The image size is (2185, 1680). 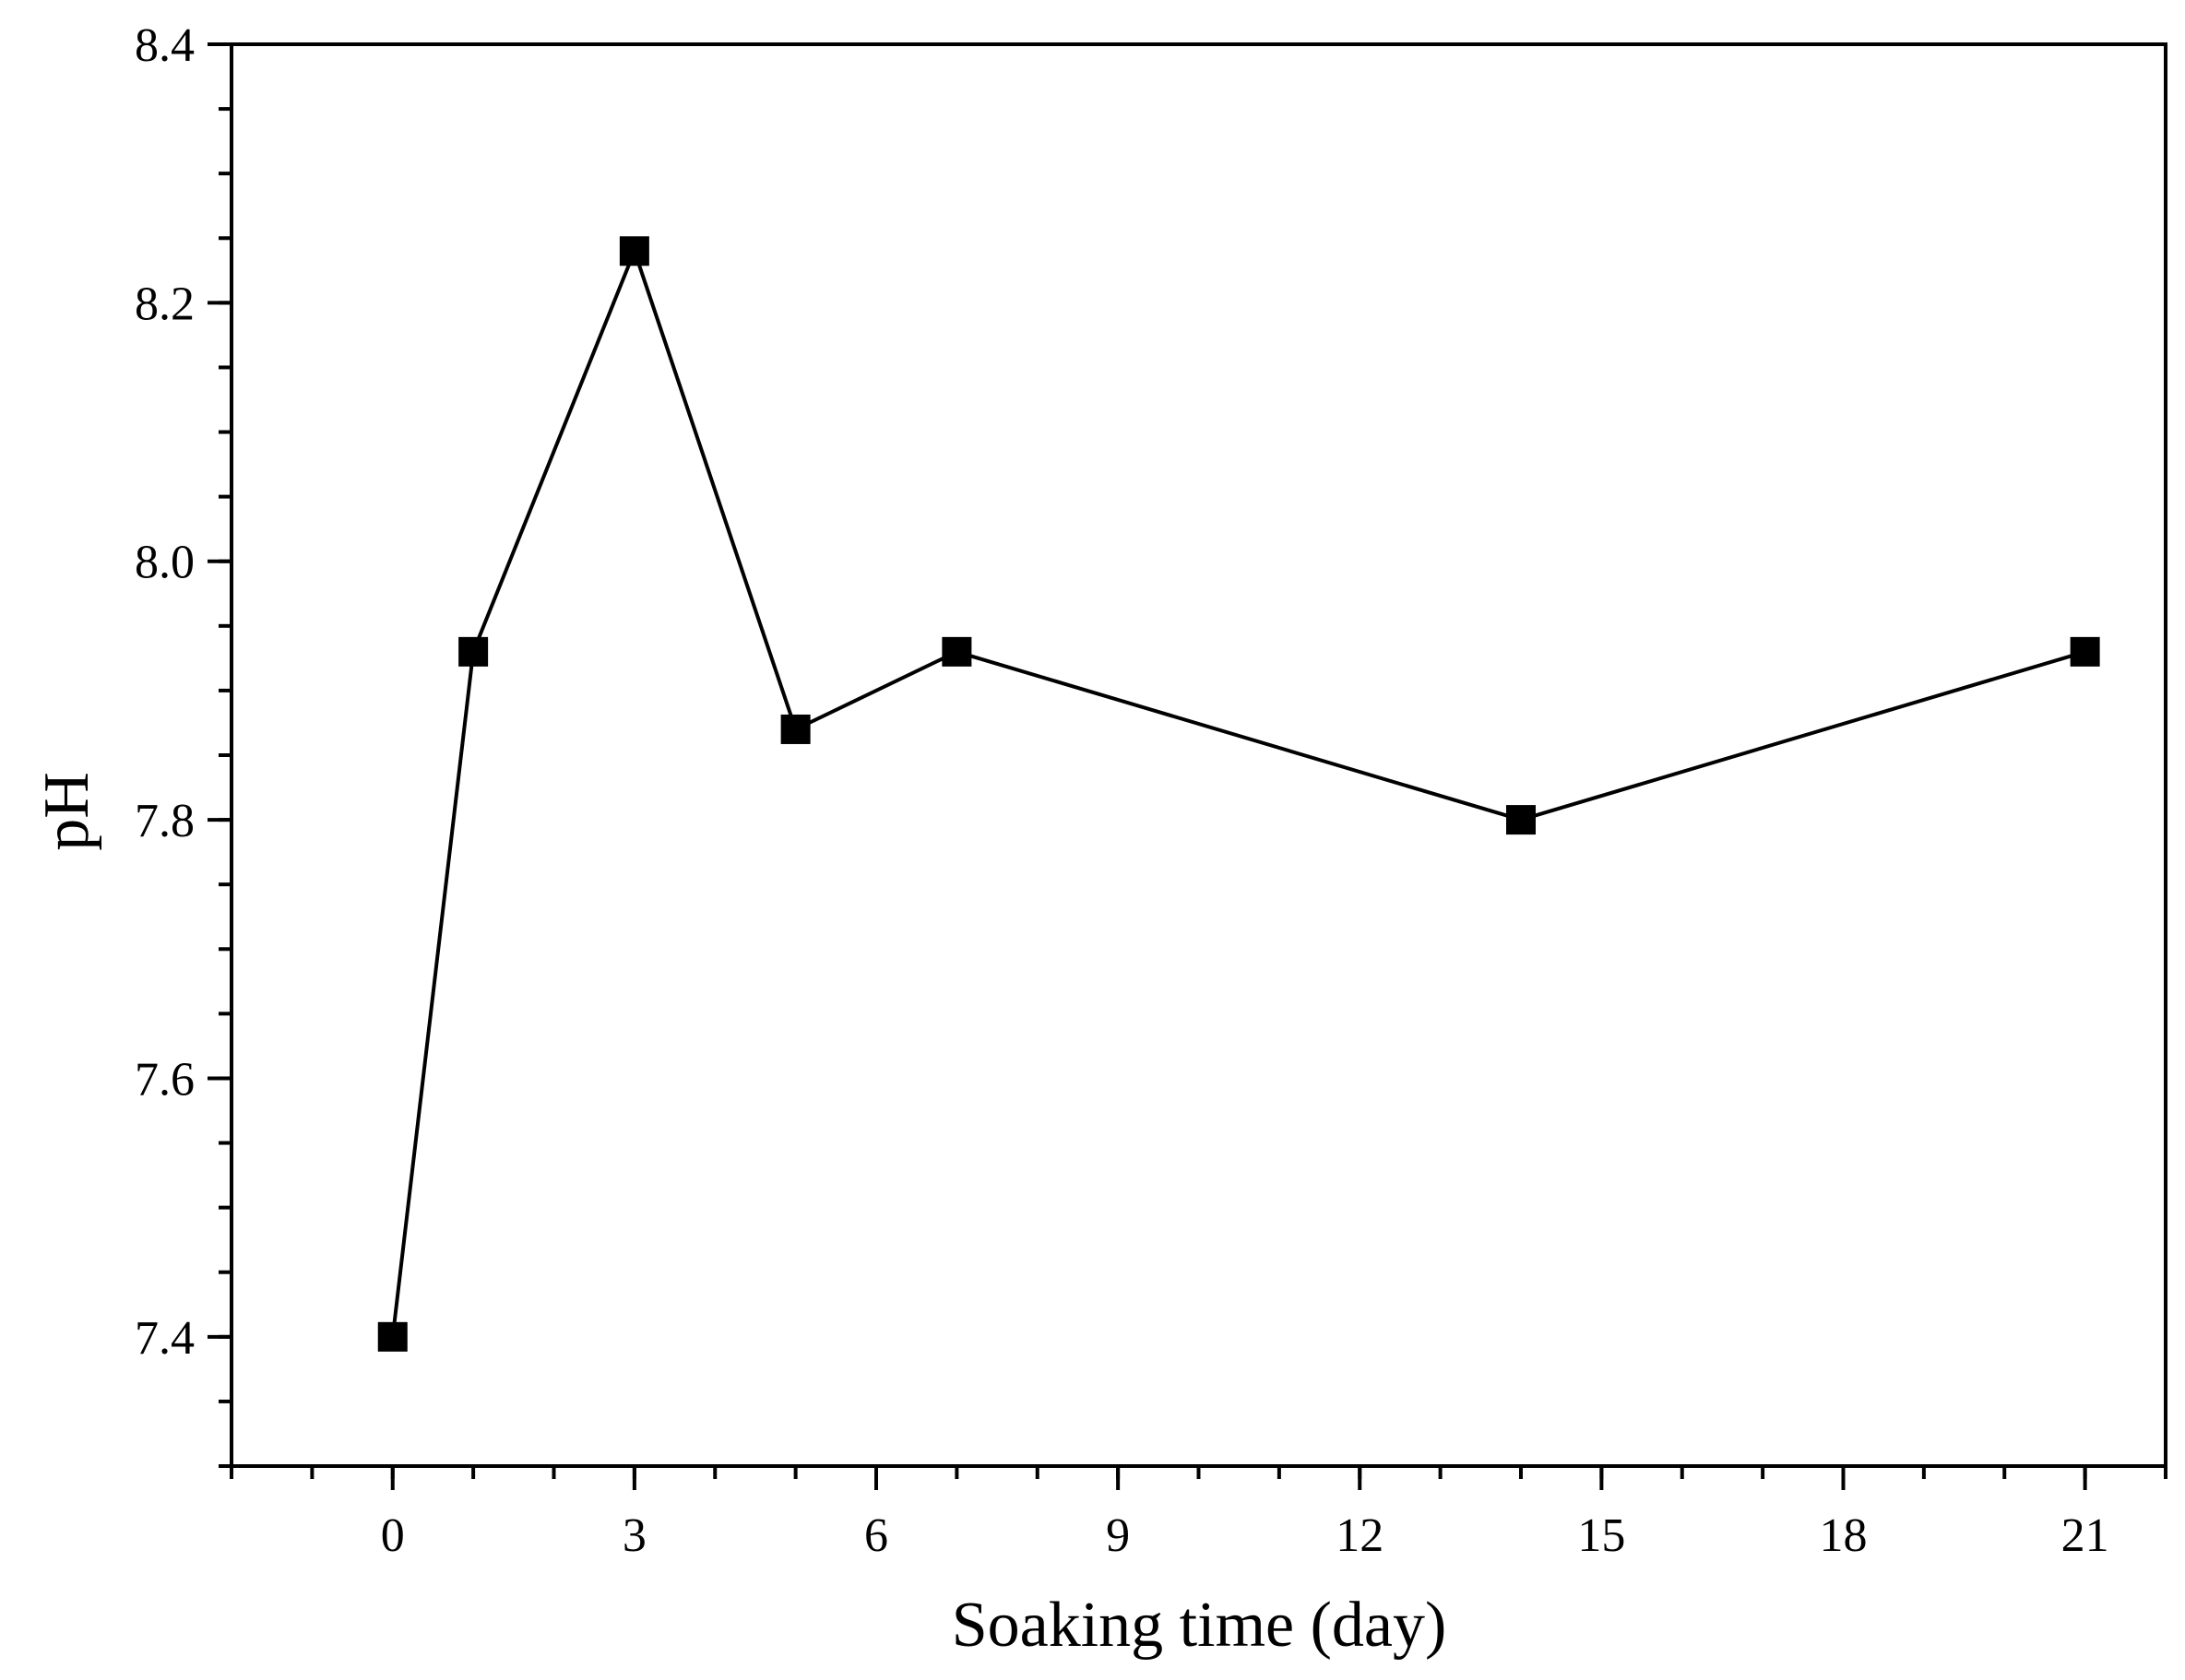 I want to click on y-tick-label: 8.2, so click(x=165, y=304).